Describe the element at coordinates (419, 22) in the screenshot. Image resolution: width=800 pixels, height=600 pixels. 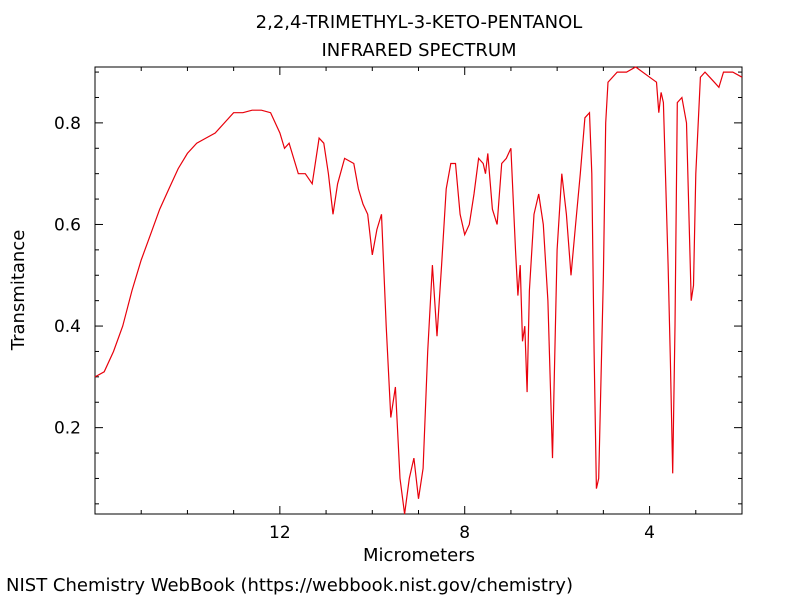
I see `chart-title-line-1: 2,2,4-TRIMETHYL-3-KETO-PENTANOL` at that location.